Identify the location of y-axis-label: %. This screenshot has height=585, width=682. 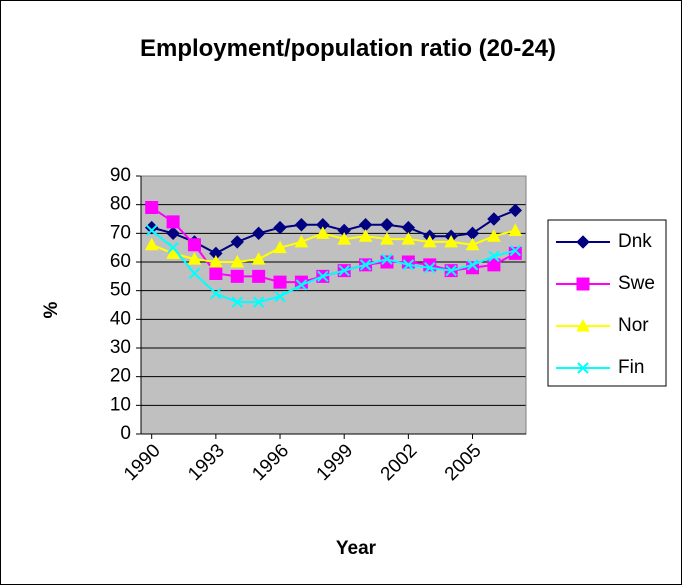
(51, 309).